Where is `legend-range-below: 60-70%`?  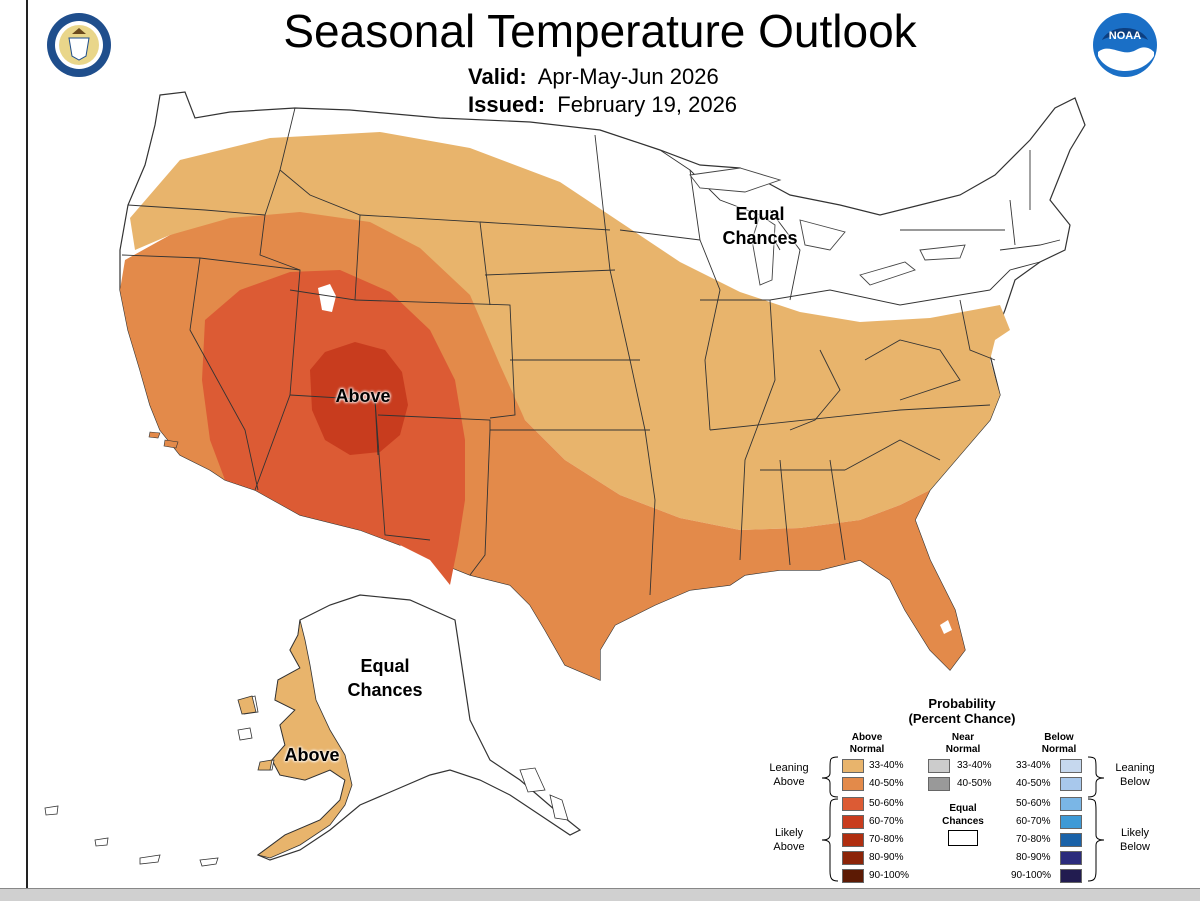 legend-range-below: 60-70% is located at coordinates (1033, 821).